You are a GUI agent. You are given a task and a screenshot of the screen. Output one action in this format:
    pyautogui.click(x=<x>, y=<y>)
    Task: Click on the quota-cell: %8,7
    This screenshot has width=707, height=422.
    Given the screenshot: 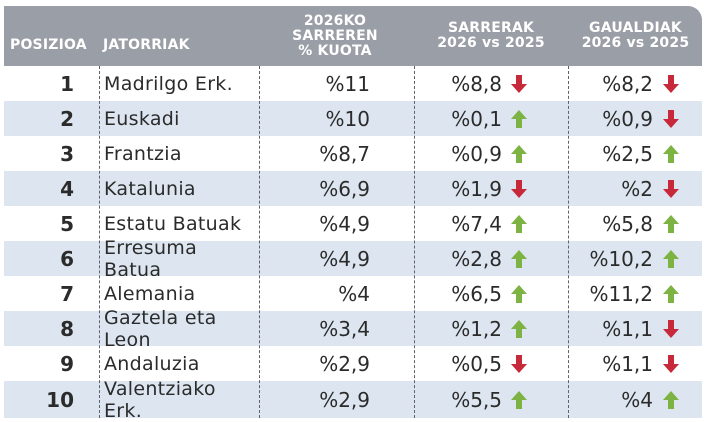 What is the action you would take?
    pyautogui.click(x=344, y=153)
    